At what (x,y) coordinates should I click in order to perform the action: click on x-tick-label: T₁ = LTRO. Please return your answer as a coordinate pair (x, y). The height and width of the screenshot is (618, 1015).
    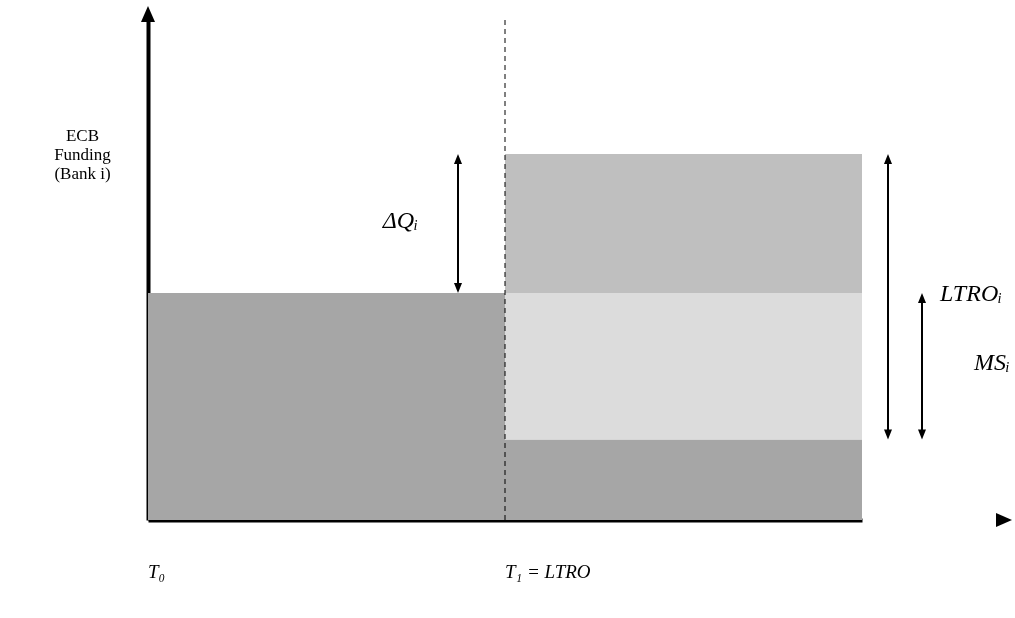
    Looking at the image, I should click on (548, 571).